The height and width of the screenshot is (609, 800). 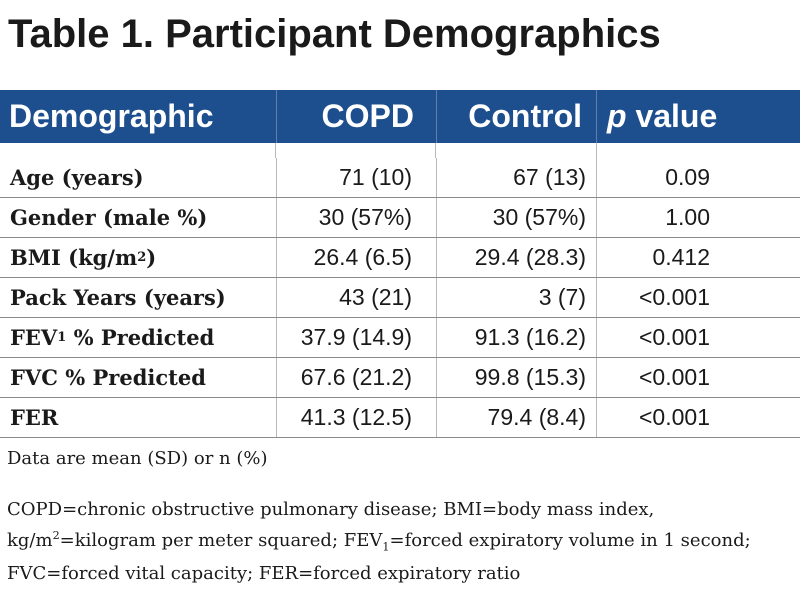 I want to click on control-value: 3 (7), so click(x=516, y=297).